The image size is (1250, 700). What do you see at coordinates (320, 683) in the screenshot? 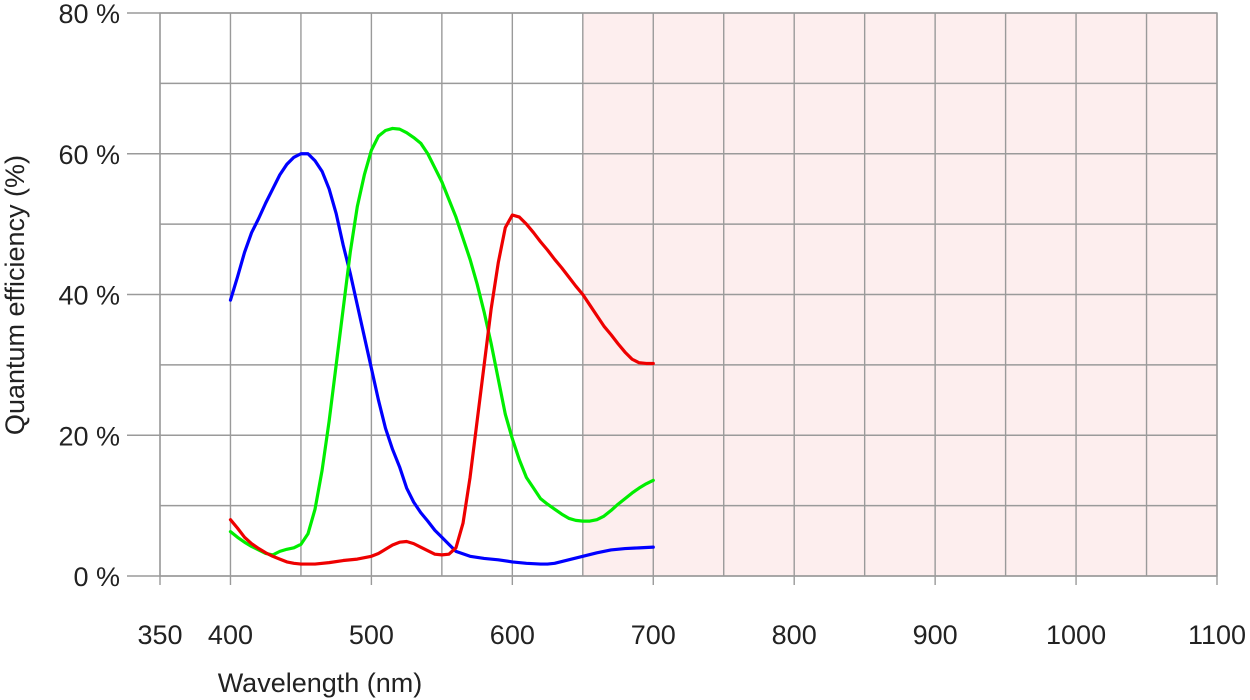
I see `x-axis-title: Wavelength (nm)` at bounding box center [320, 683].